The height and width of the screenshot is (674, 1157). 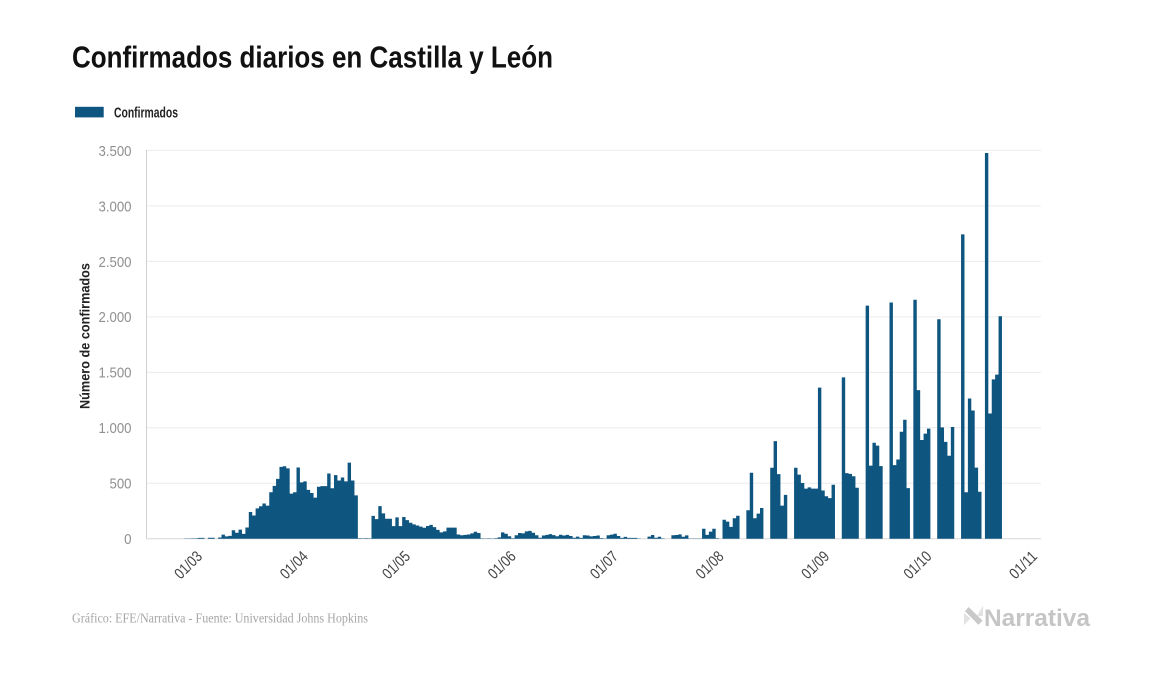 What do you see at coordinates (121, 484) in the screenshot?
I see `svg-text: 500` at bounding box center [121, 484].